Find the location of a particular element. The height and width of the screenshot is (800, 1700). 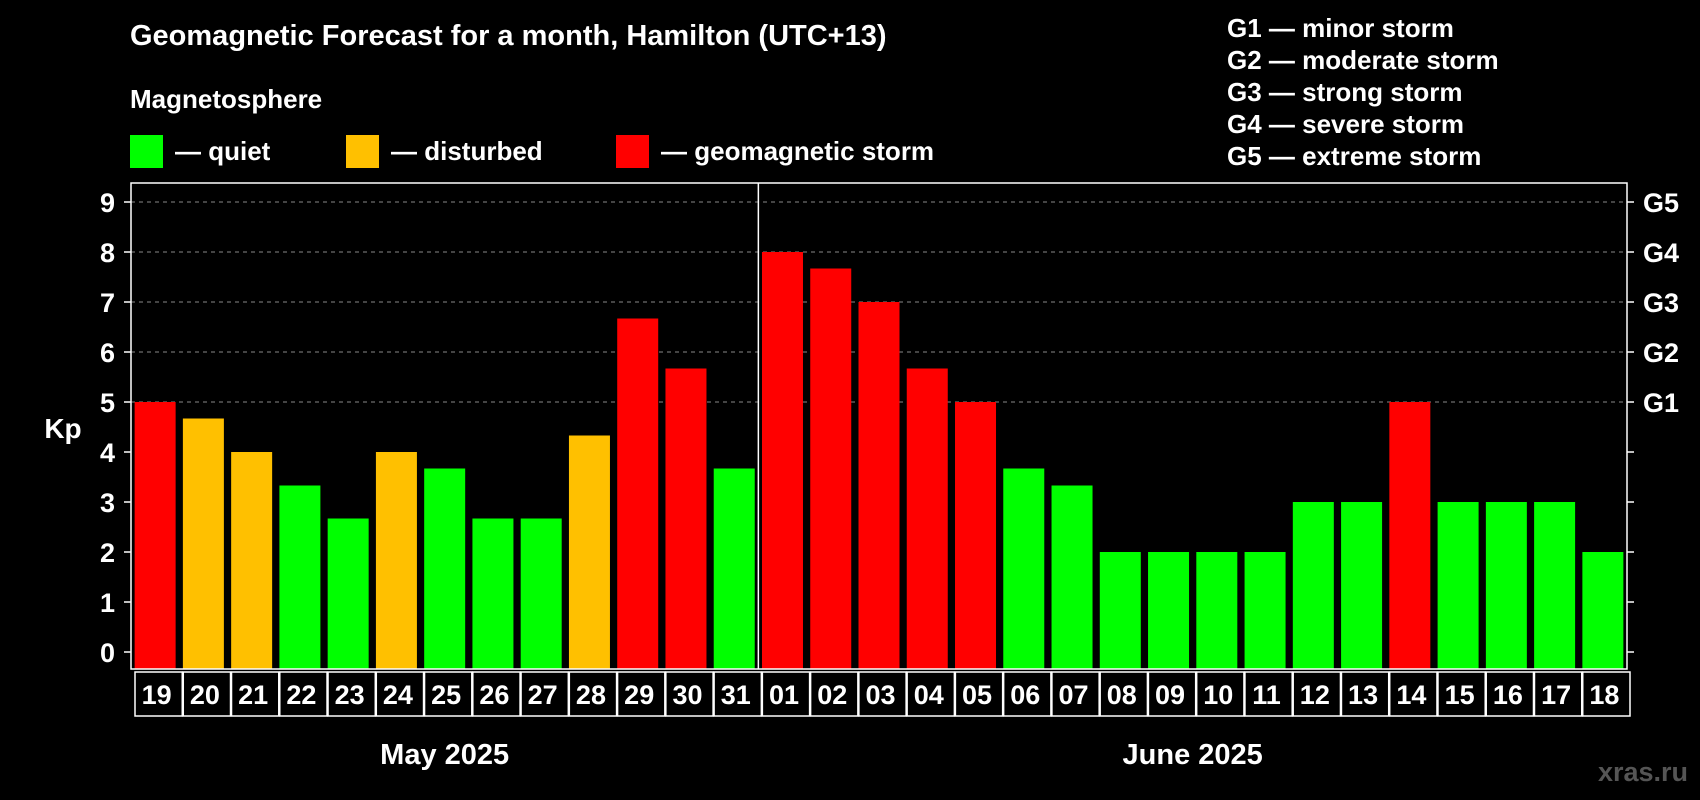

day-label-10: 29 is located at coordinates (639, 695).